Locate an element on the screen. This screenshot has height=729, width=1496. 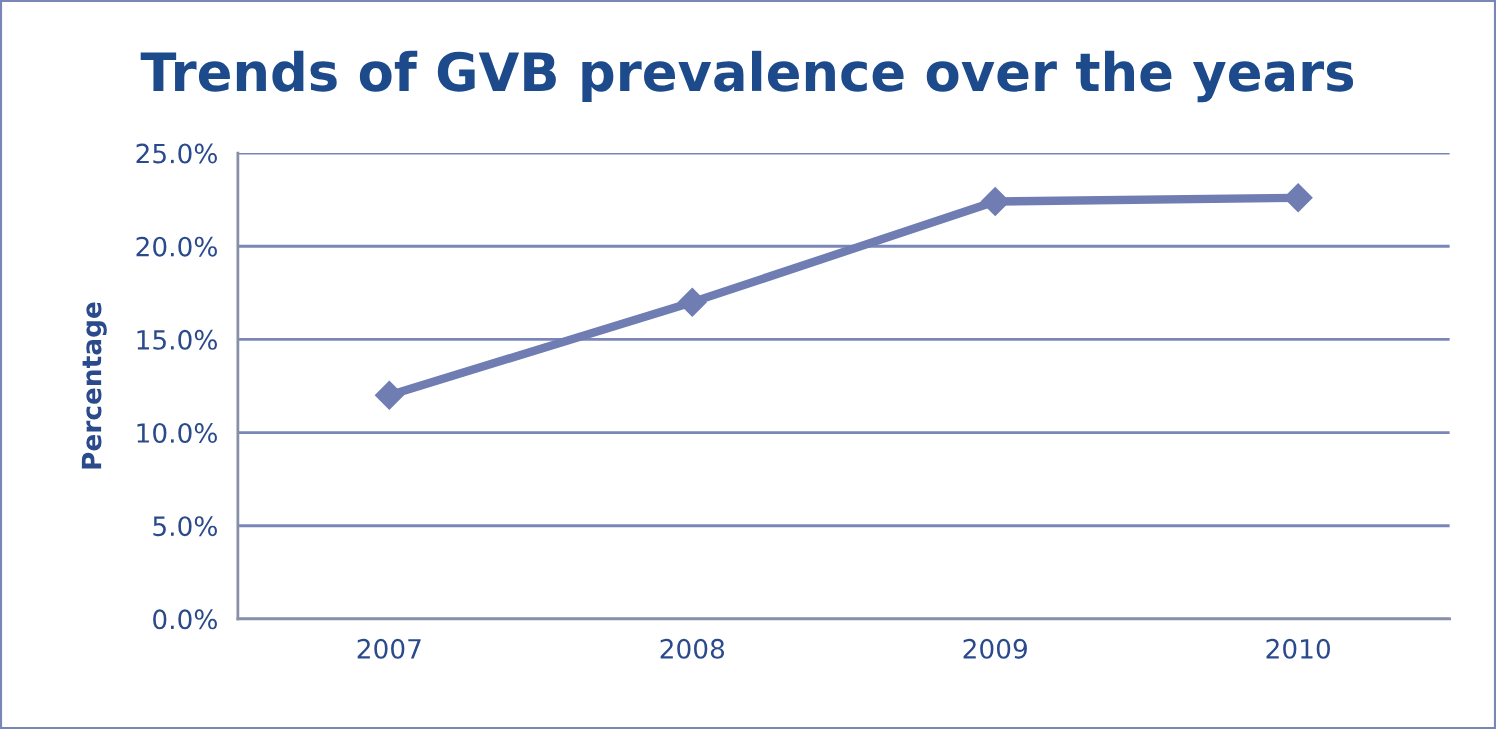
x-tick-label: 2009 is located at coordinates (995, 648).